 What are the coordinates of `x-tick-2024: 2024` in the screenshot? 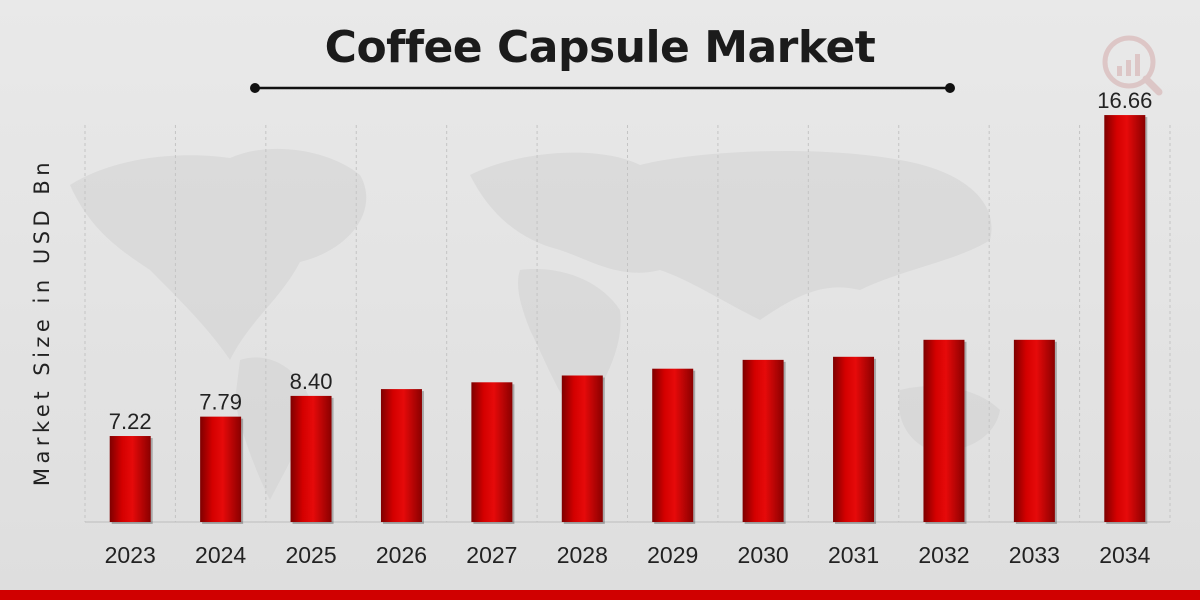 It's located at (220, 555).